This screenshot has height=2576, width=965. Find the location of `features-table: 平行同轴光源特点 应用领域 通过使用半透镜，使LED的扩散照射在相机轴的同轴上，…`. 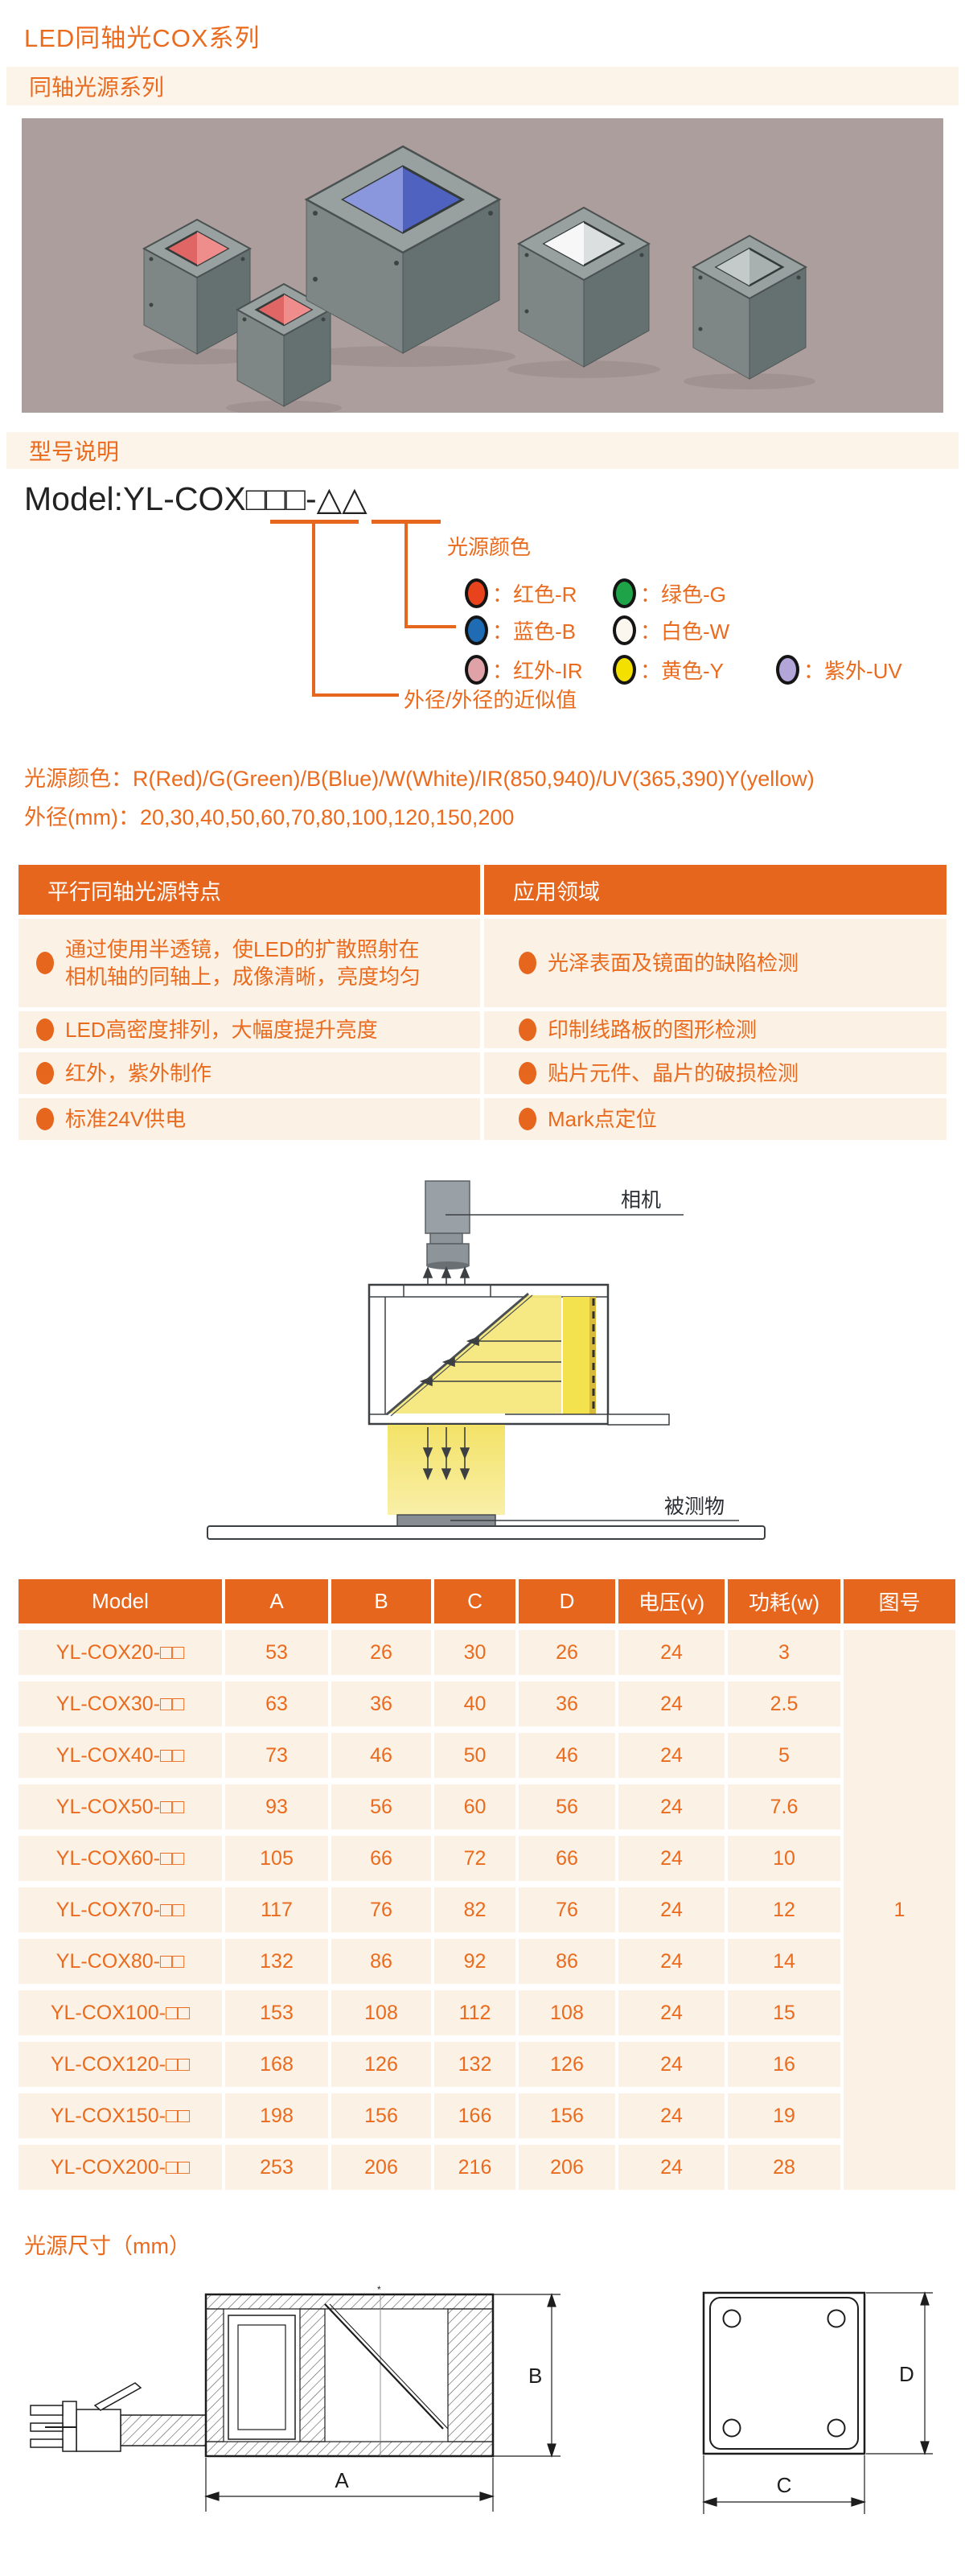

features-table: 平行同轴光源特点 应用领域 通过使用半透镜，使LED的扩散照射在相机轴的同轴上，… is located at coordinates (482, 1002).